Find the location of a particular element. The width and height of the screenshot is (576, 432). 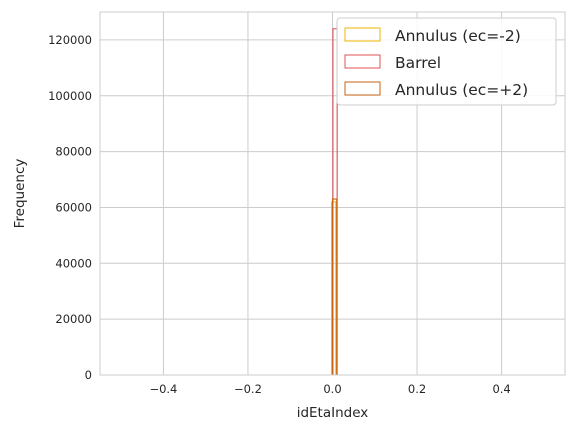

y-tick-label: 60000 is located at coordinates (73, 207).